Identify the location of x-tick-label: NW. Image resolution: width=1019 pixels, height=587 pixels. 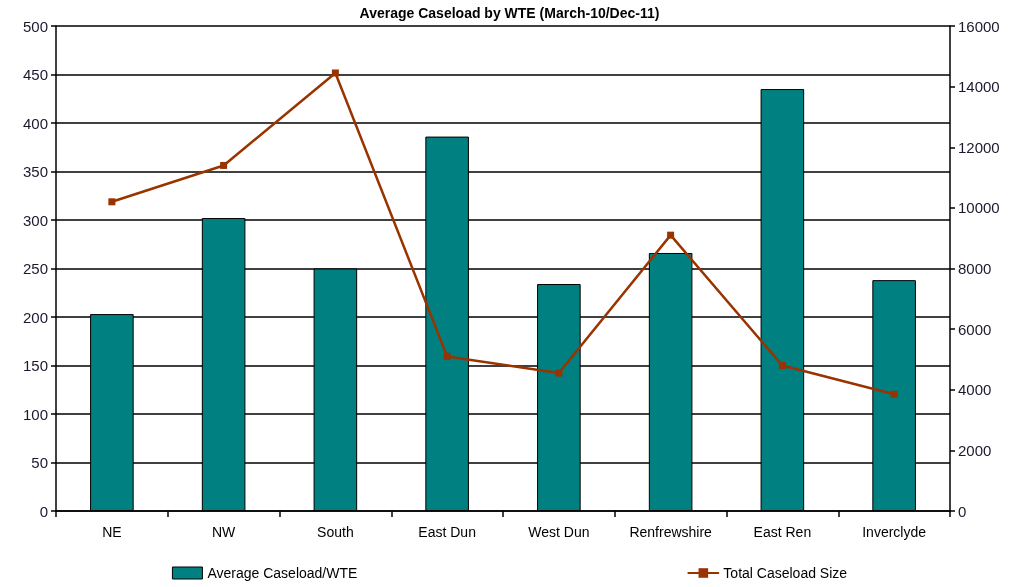
(224, 532).